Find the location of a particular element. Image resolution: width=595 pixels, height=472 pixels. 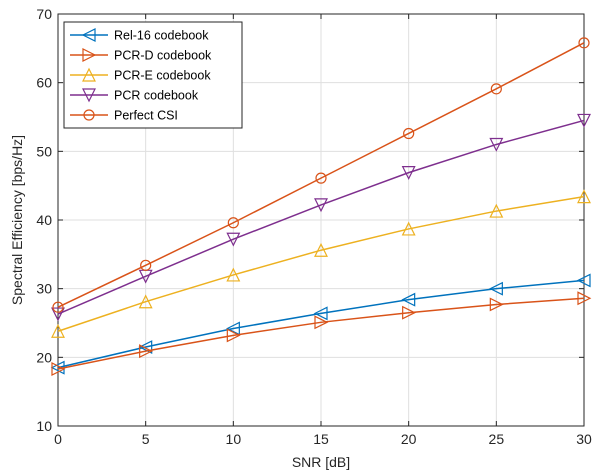

legend-label: Perfect CSI is located at coordinates (146, 116).